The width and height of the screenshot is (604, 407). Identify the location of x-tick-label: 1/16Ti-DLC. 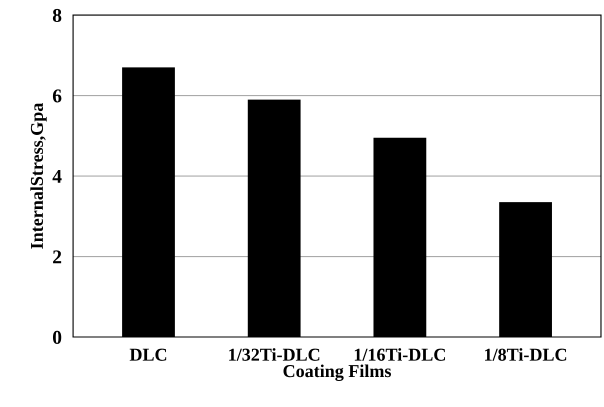
(399, 354).